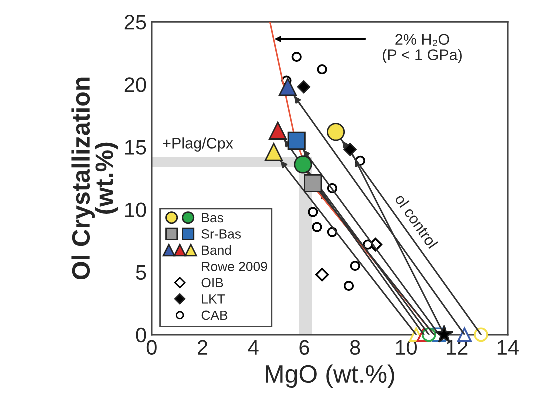  What do you see at coordinates (135, 210) in the screenshot?
I see `y-tick-label: 10` at bounding box center [135, 210].